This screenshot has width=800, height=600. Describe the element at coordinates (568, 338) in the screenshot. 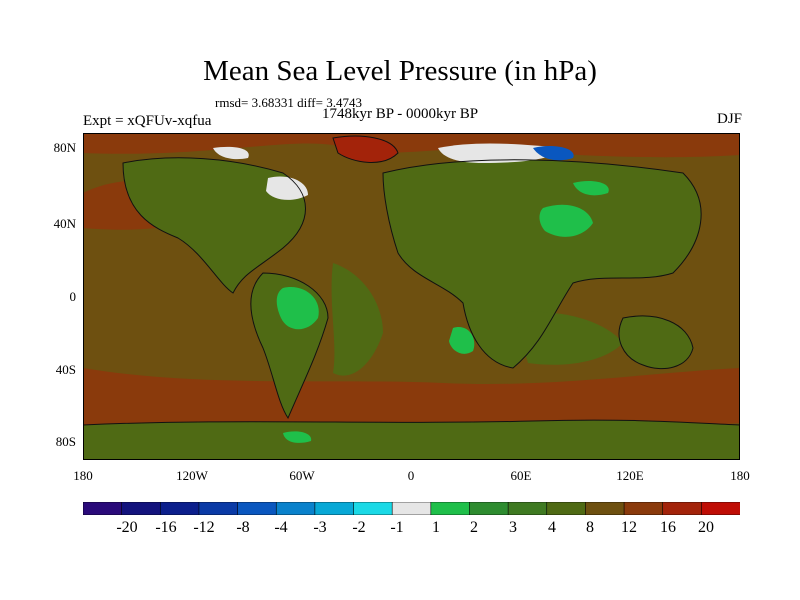

I see `indian-ocean-field` at that location.